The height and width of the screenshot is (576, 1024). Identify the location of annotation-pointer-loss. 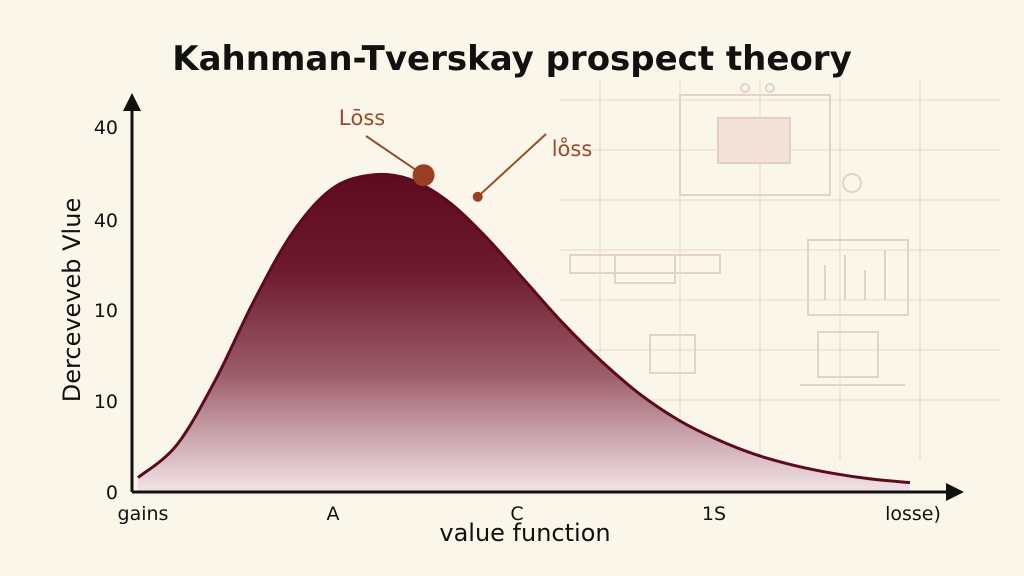
(395, 156).